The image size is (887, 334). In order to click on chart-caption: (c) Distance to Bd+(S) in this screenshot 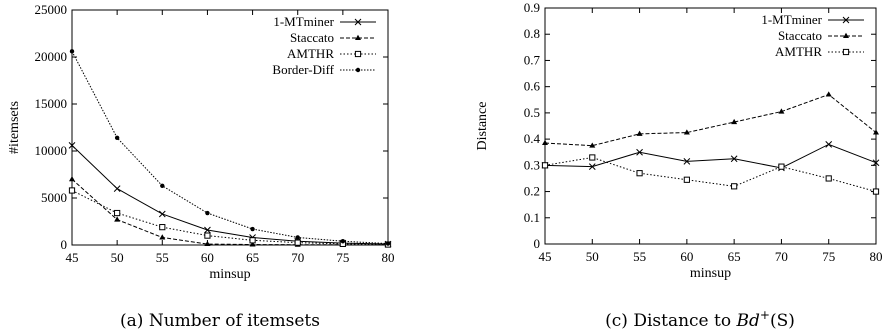, I will do `click(700, 319)`.